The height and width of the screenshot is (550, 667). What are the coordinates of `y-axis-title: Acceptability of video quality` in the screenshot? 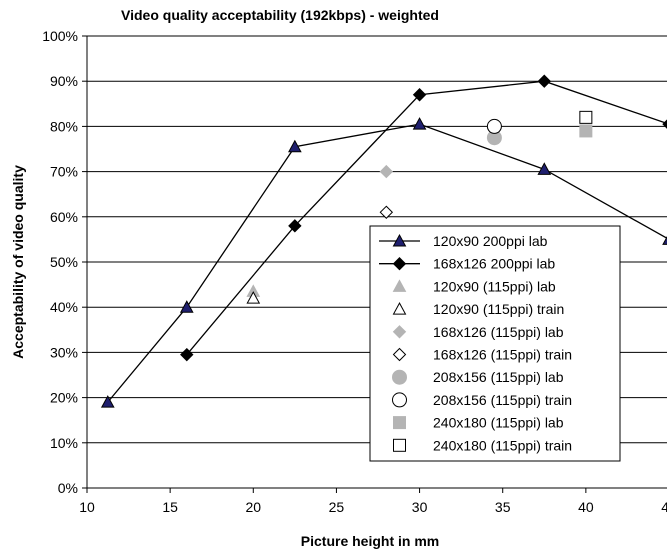 It's located at (18, 262).